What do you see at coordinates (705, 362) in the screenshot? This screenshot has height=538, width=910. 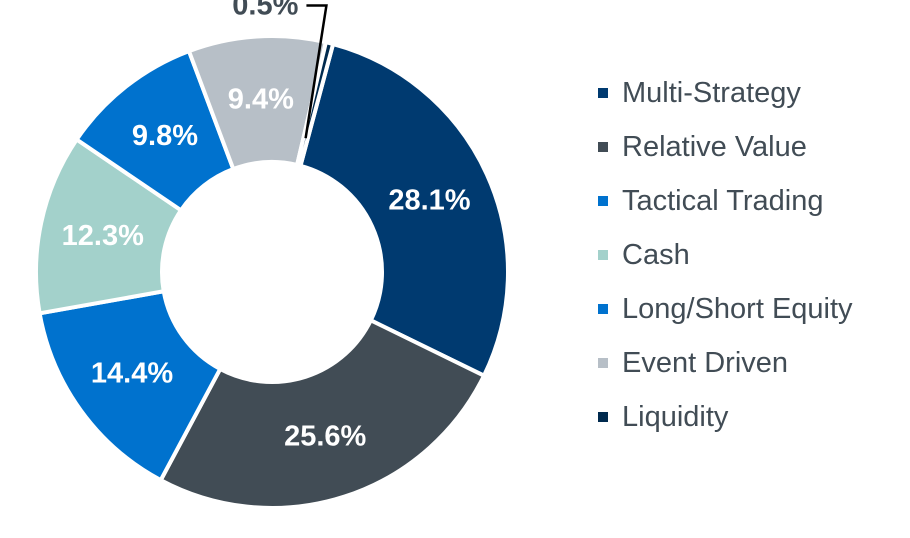 I see `legend-label: Event Driven` at bounding box center [705, 362].